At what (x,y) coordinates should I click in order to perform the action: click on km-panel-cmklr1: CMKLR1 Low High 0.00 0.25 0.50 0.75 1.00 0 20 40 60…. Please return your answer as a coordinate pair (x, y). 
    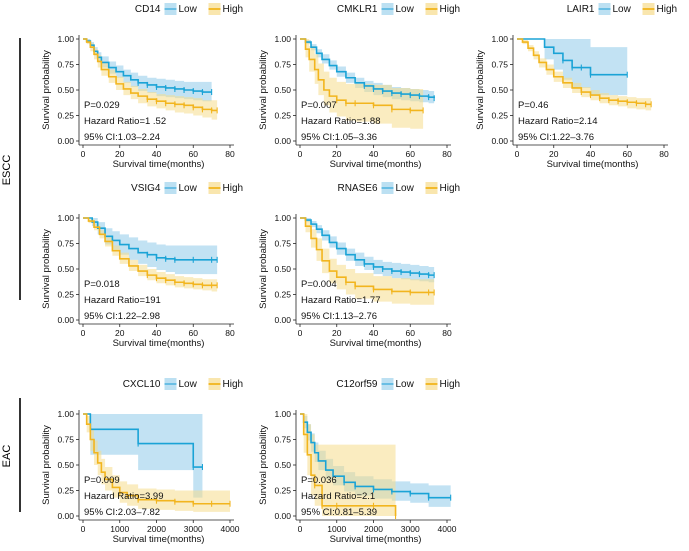
    Looking at the image, I should click on (359, 86).